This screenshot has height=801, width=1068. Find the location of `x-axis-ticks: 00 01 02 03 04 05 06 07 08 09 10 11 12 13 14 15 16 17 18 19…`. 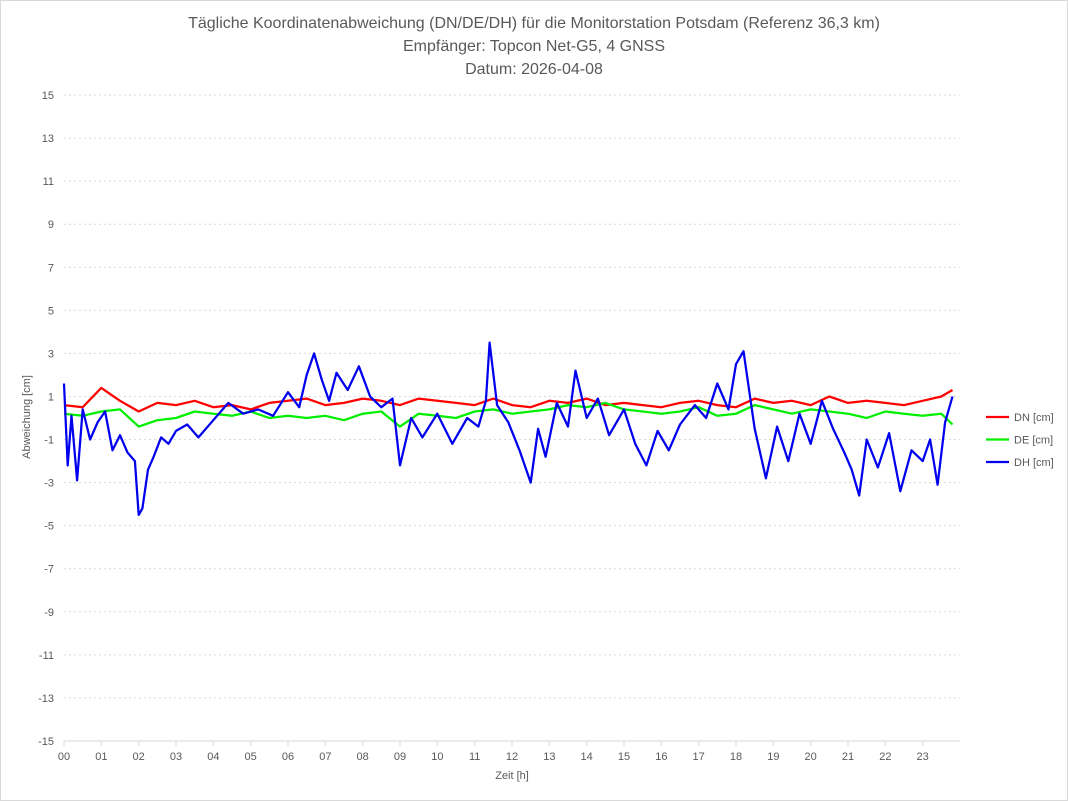

x-axis-ticks: 00 01 02 03 04 05 06 07 08 09 10 11 12 13 14 15 16 17 18 19… is located at coordinates (493, 752).